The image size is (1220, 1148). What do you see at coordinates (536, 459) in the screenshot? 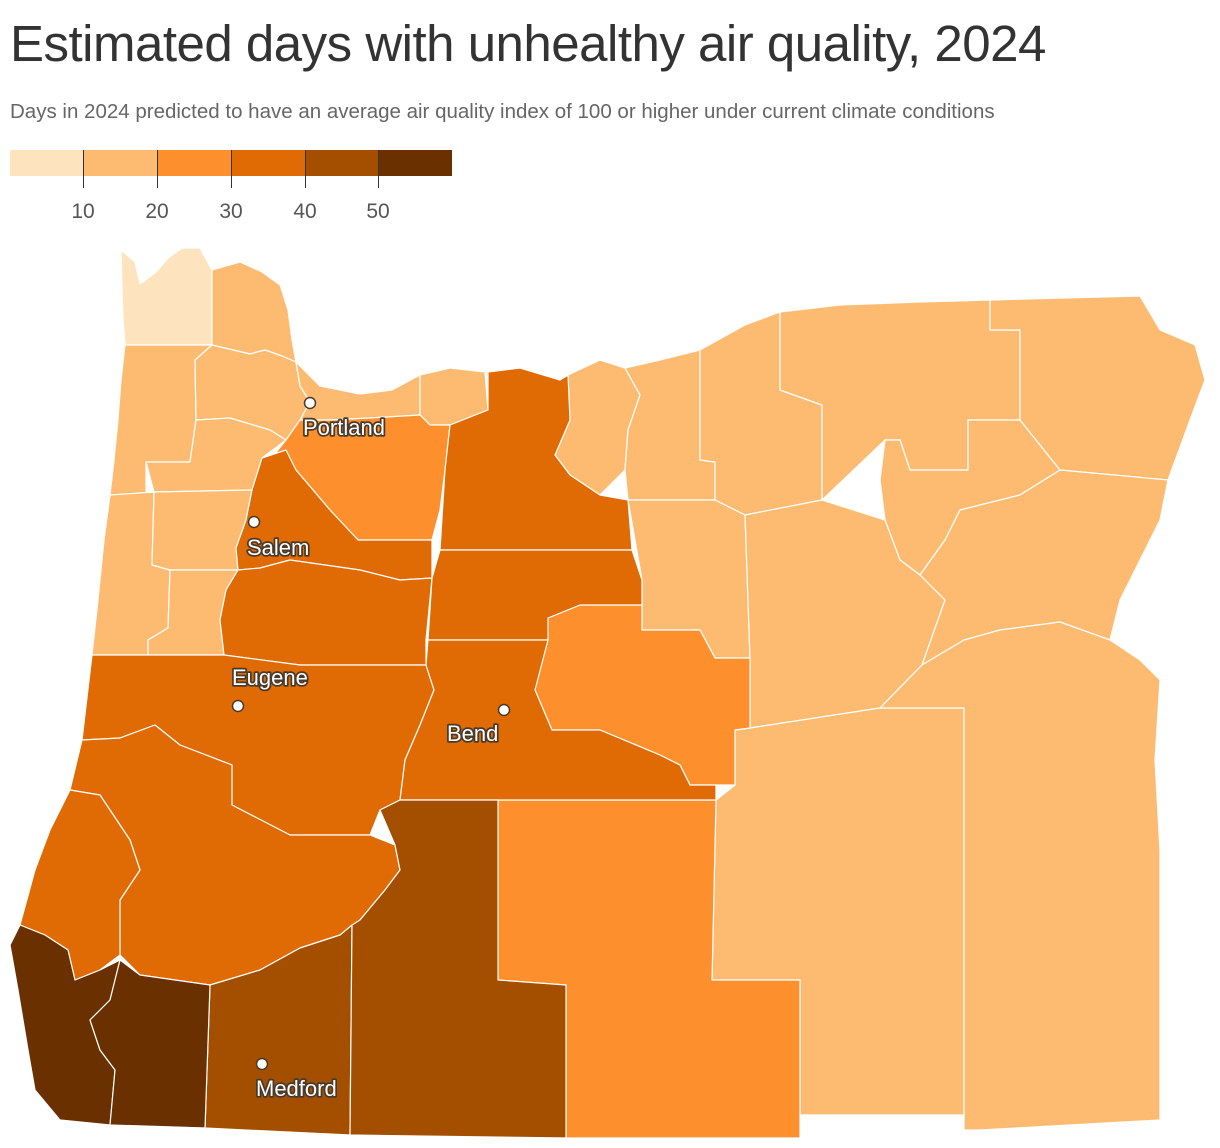
I see `county-wasco` at bounding box center [536, 459].